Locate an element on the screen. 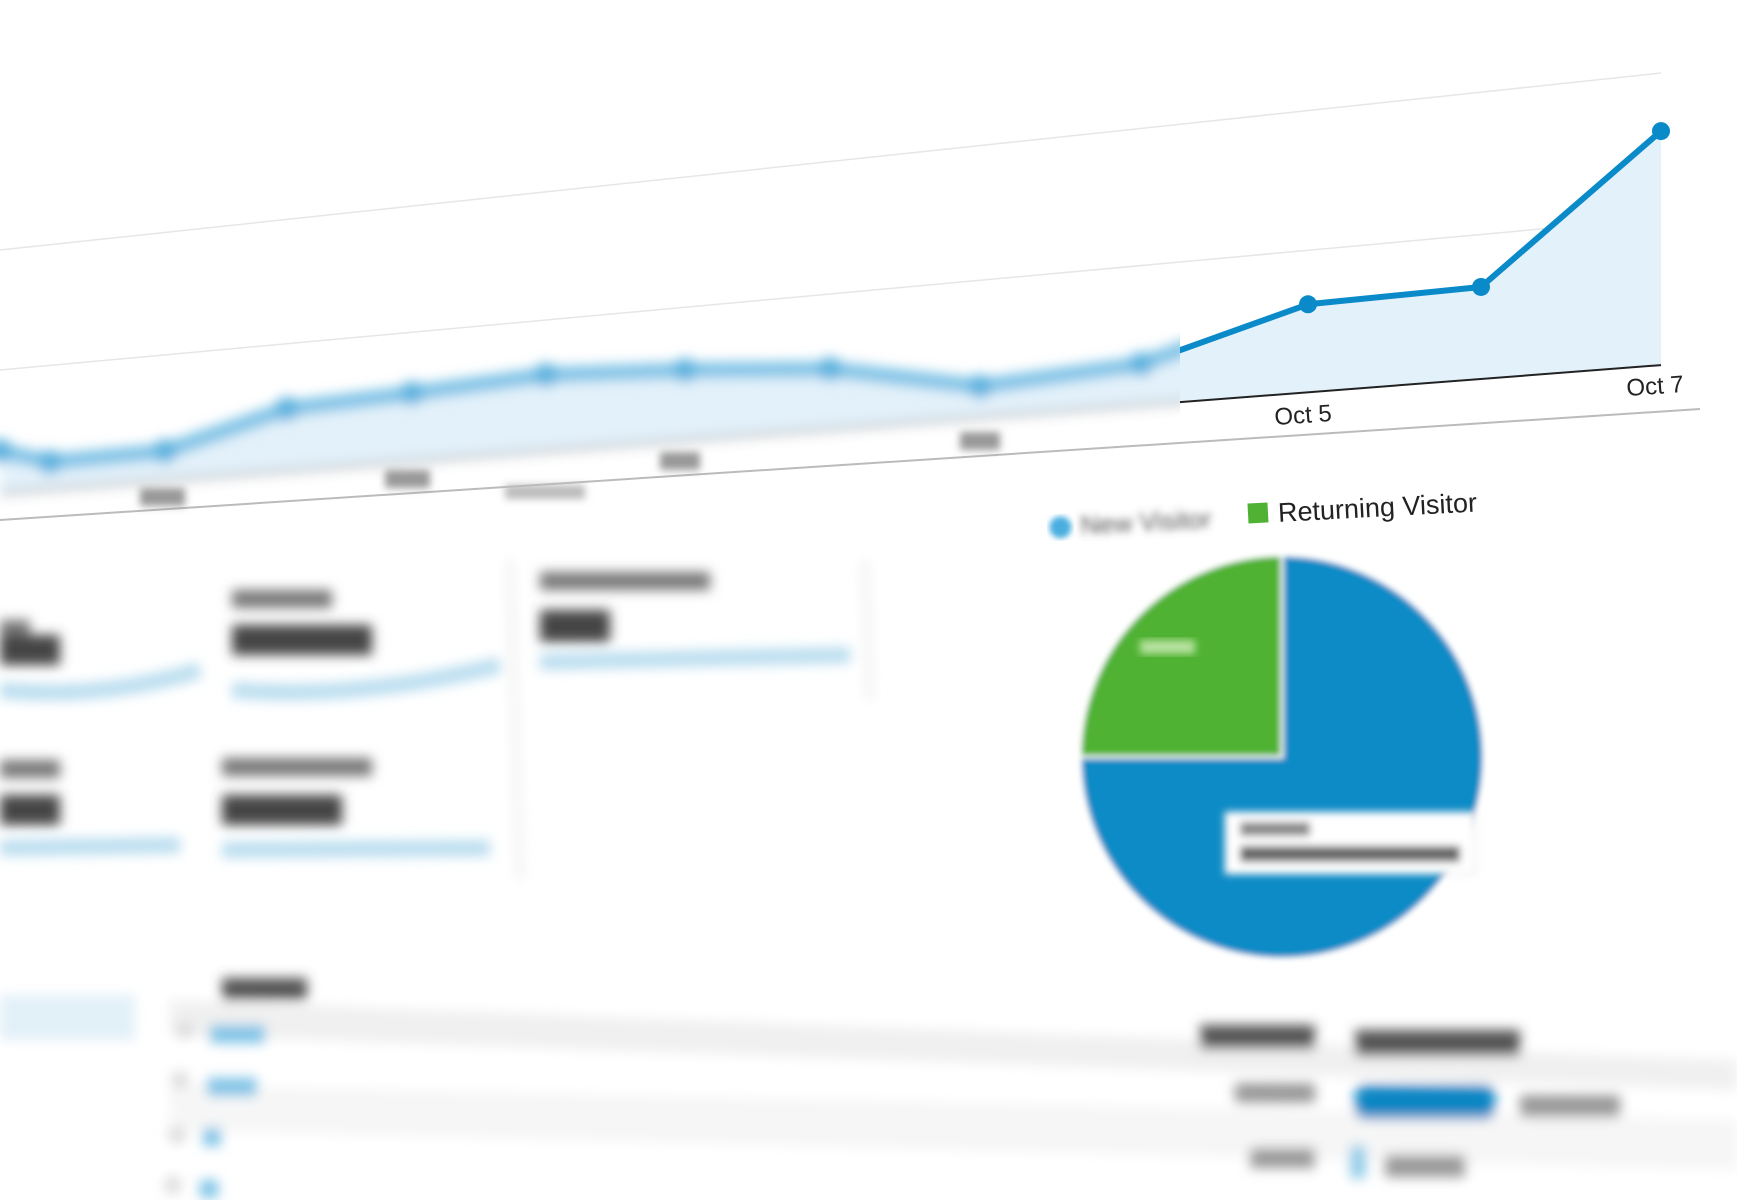  pie-slice-returning-visitor is located at coordinates (1181, 656).